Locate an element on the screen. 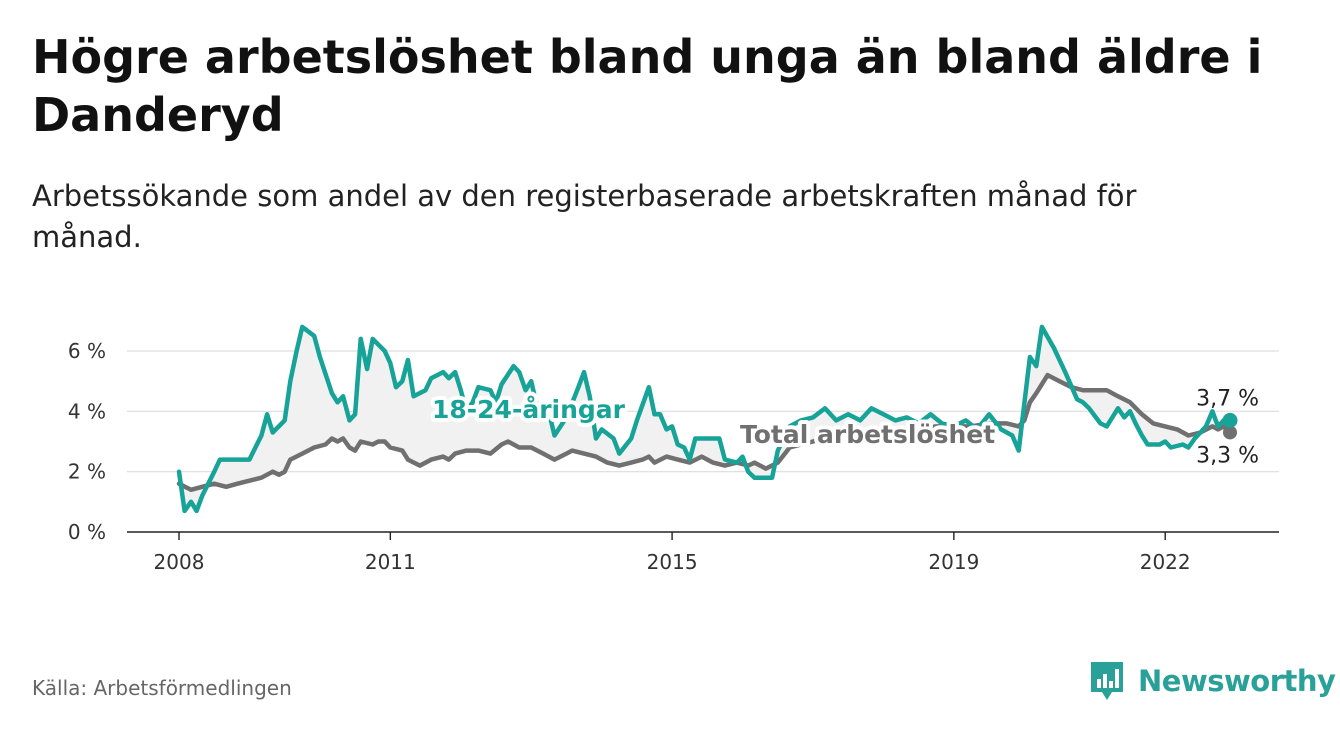 This screenshot has width=1340, height=734. youth-end-point is located at coordinates (1230, 420).